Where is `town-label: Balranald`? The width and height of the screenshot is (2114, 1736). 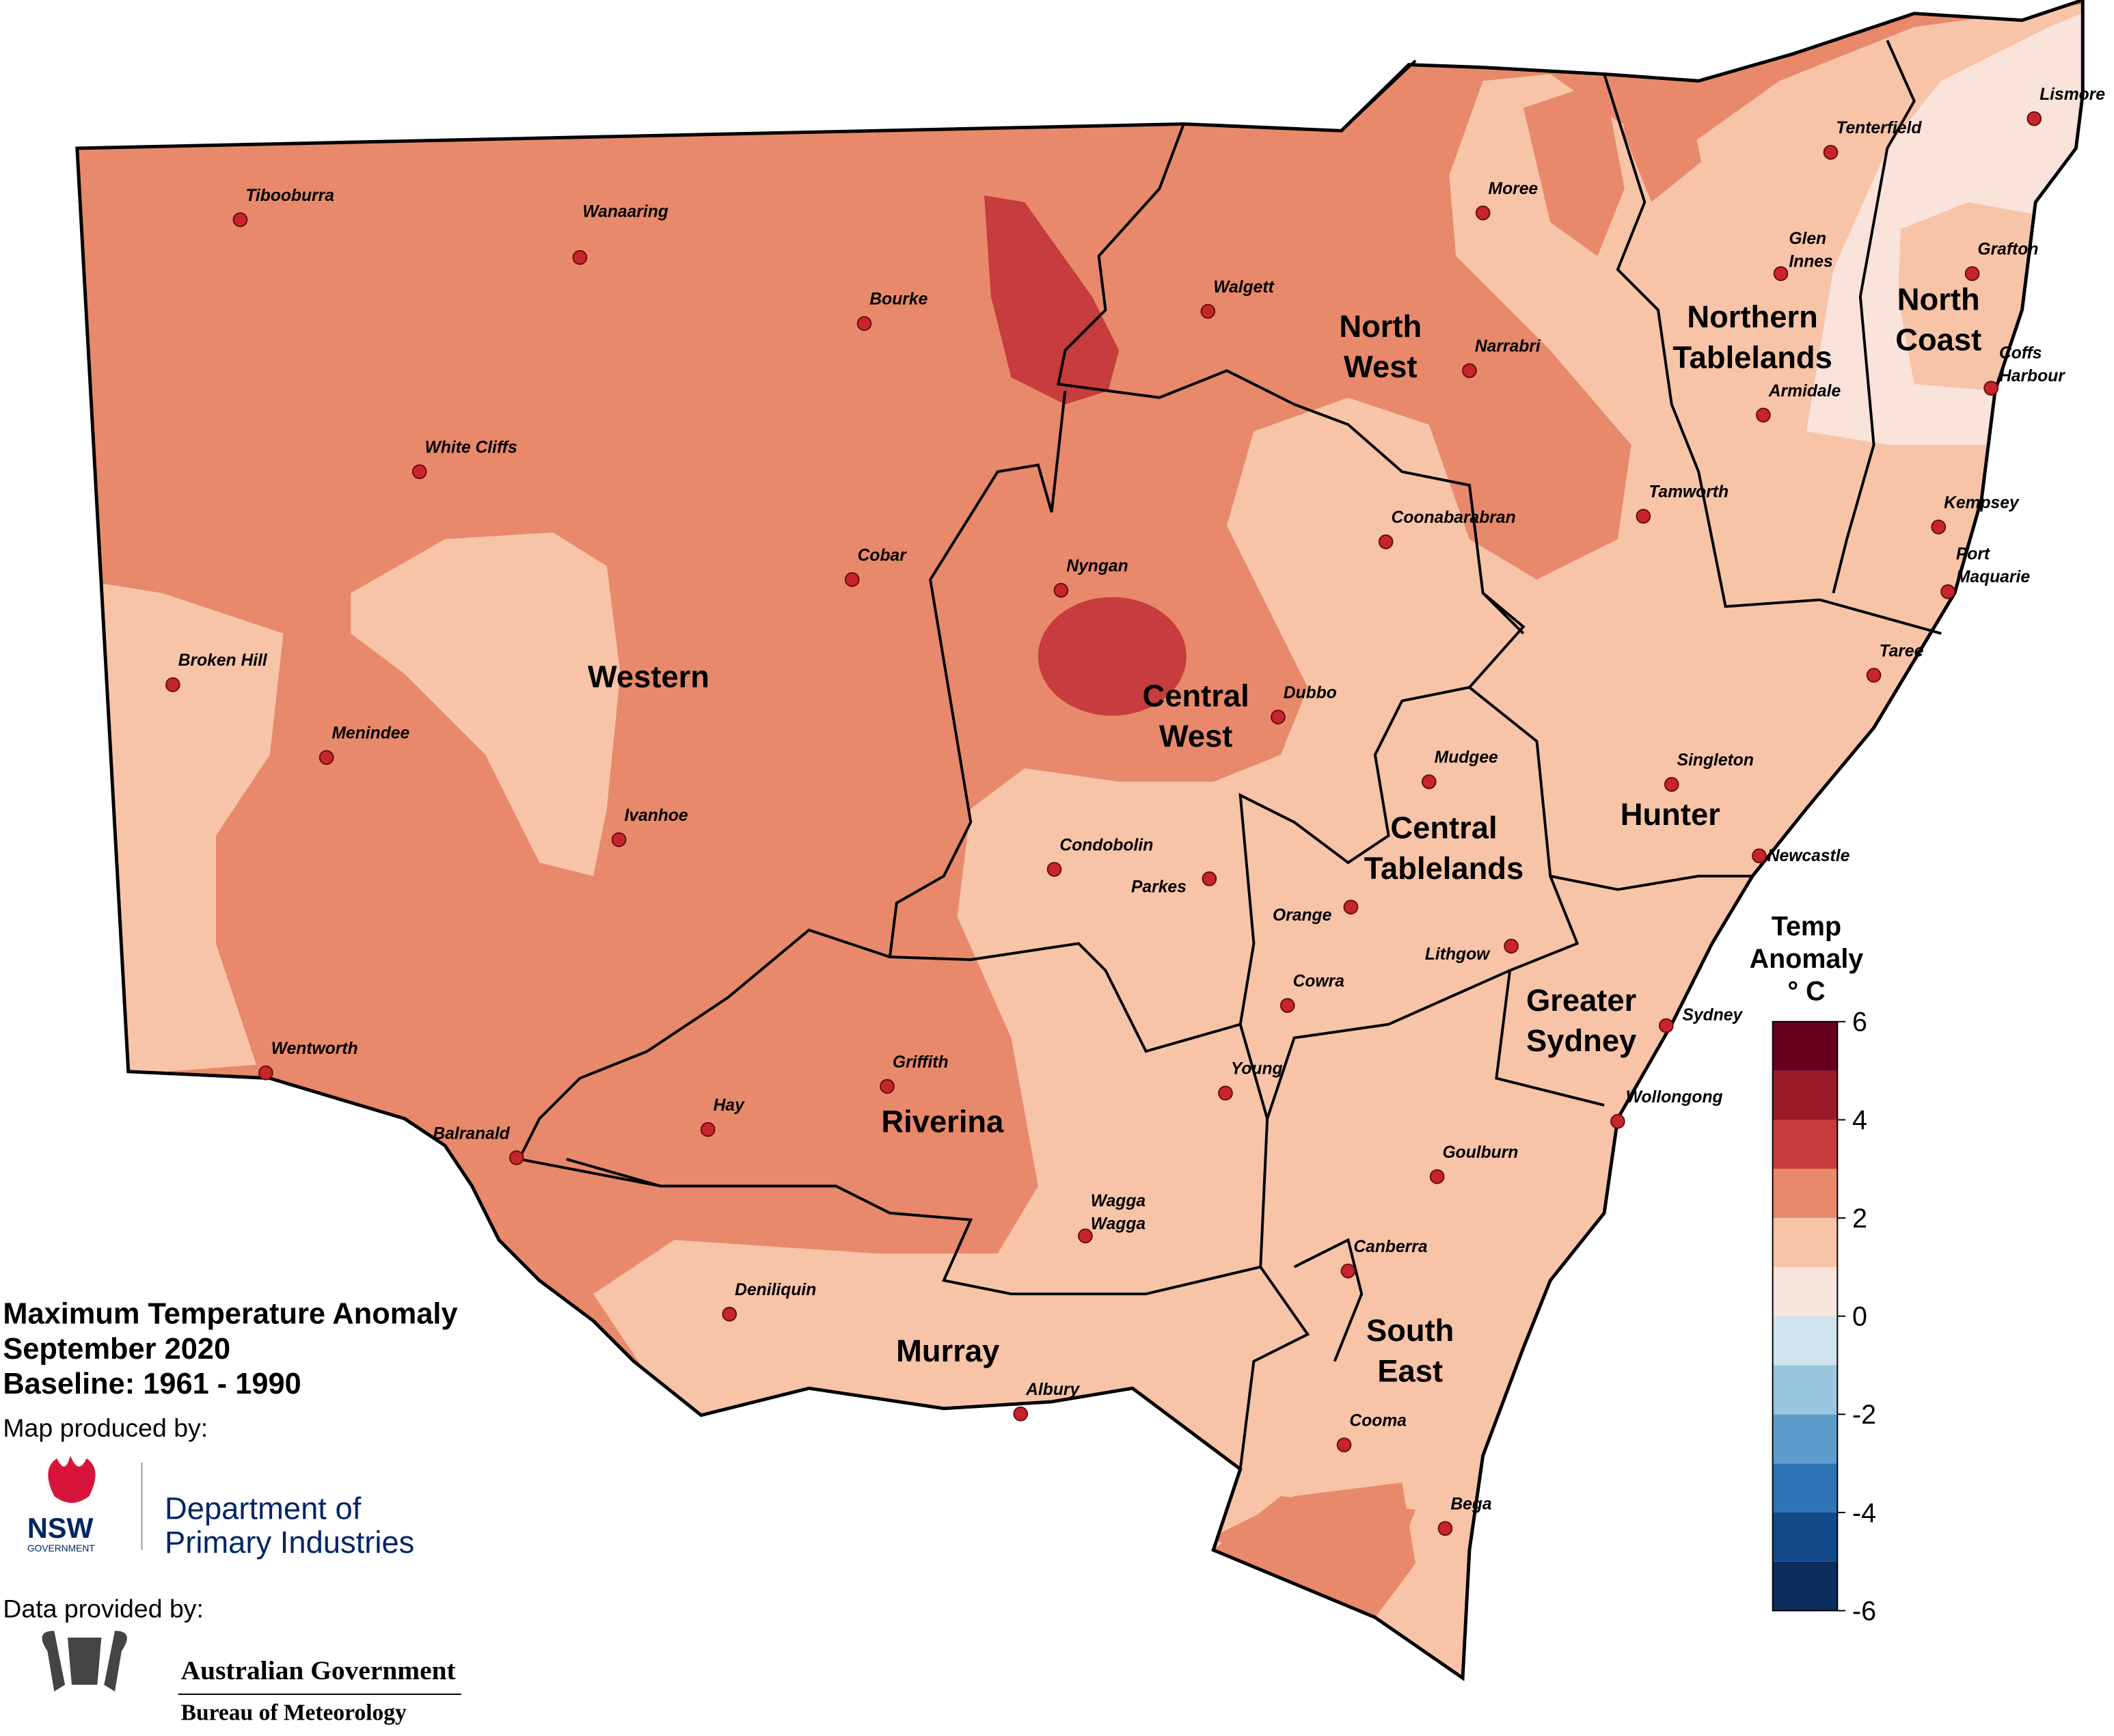 town-label: Balranald is located at coordinates (472, 1133).